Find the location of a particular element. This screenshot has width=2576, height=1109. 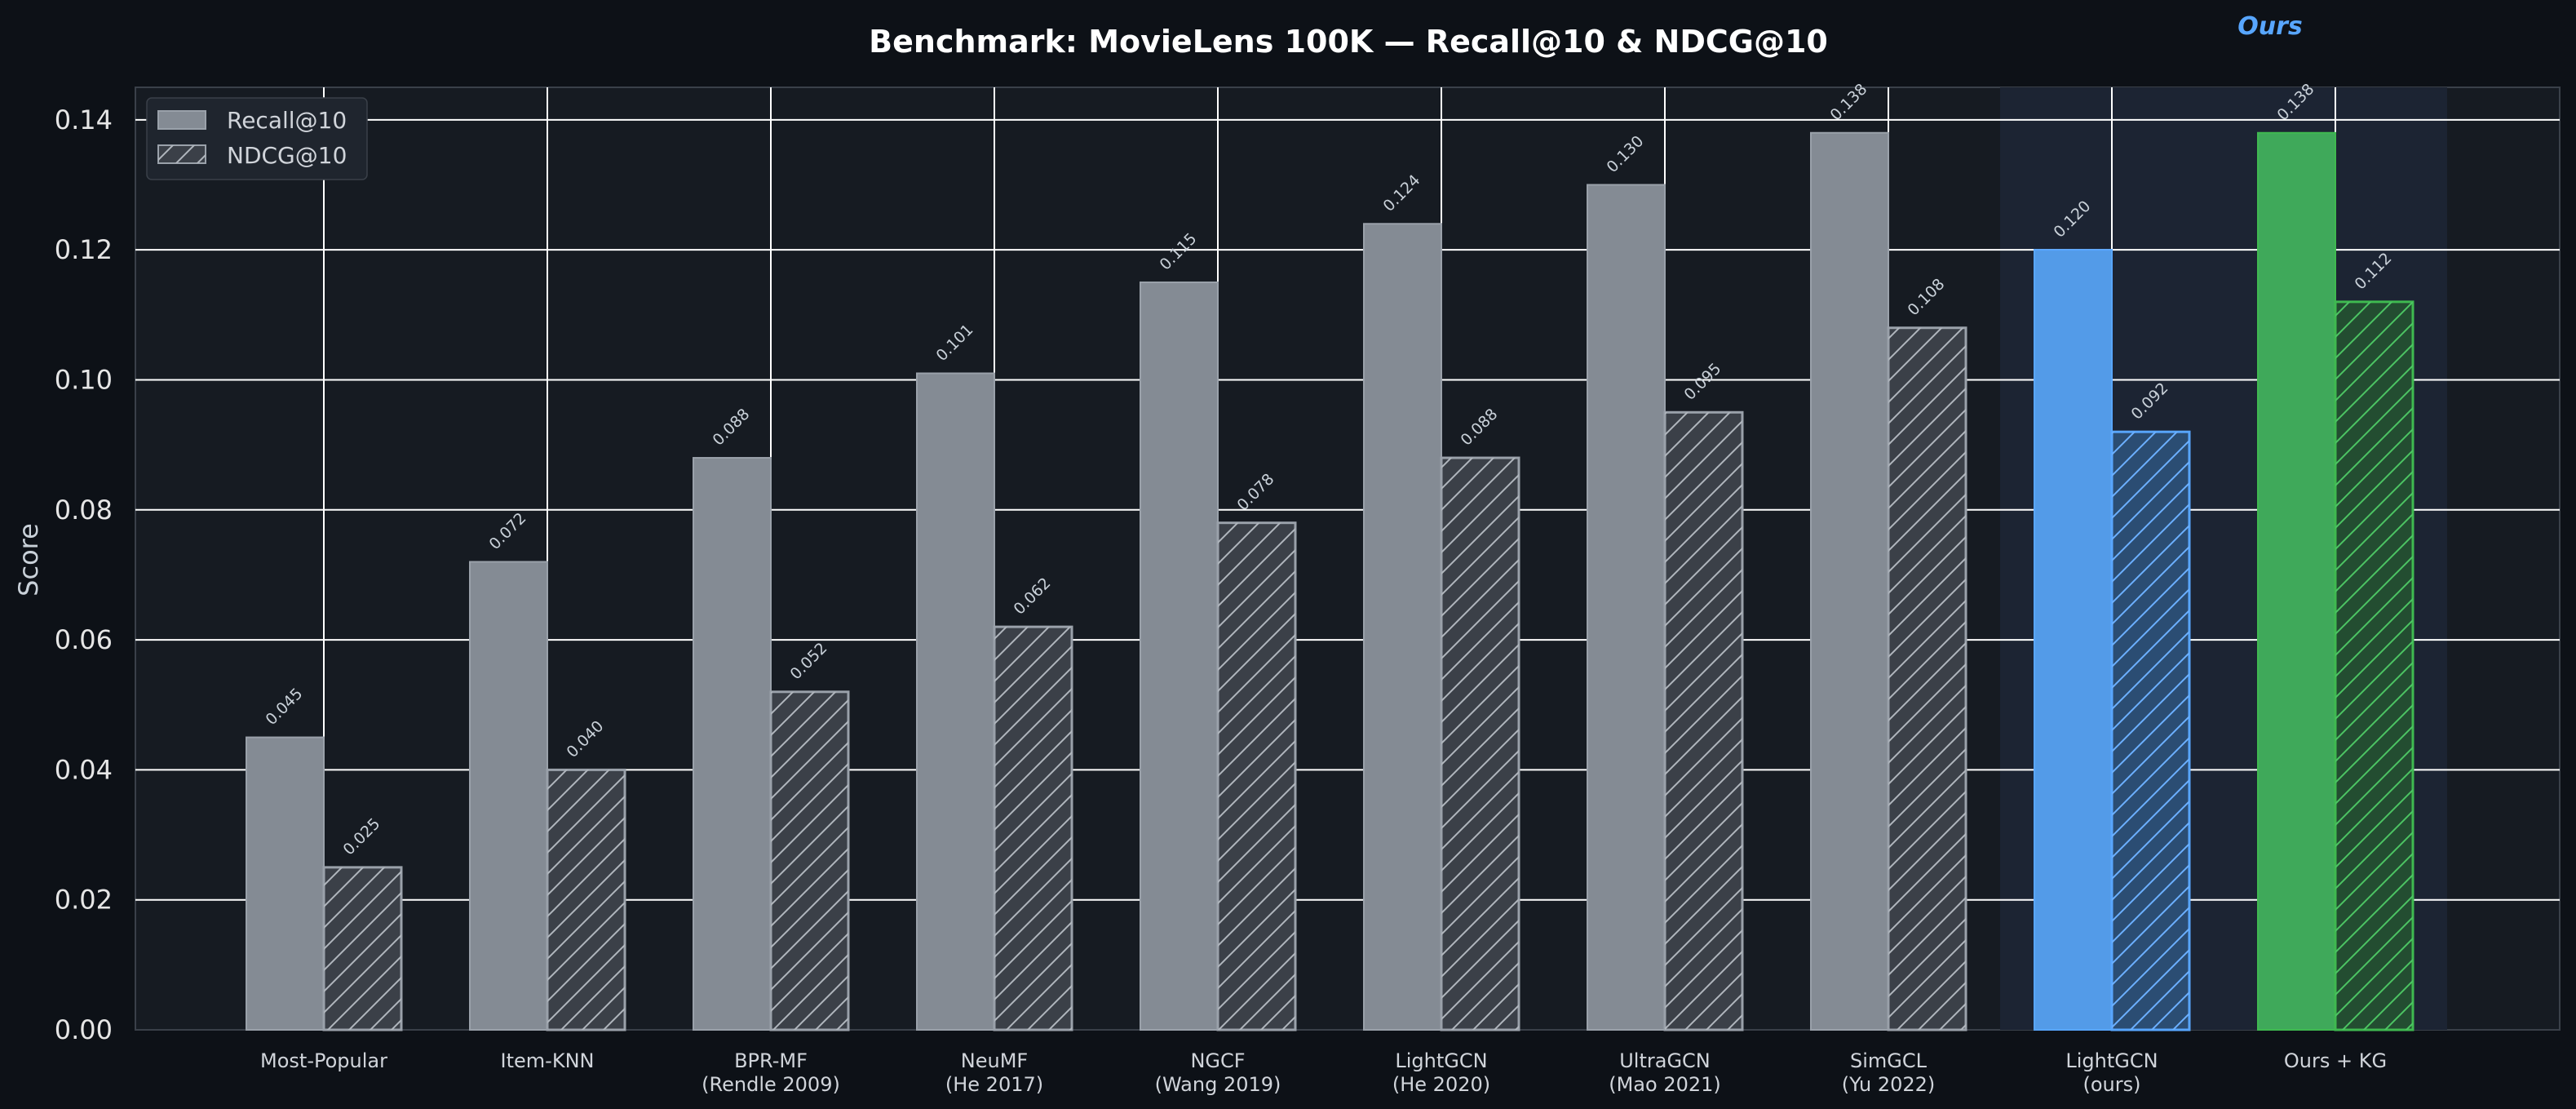

legend-swatch-recall is located at coordinates (181, 120).